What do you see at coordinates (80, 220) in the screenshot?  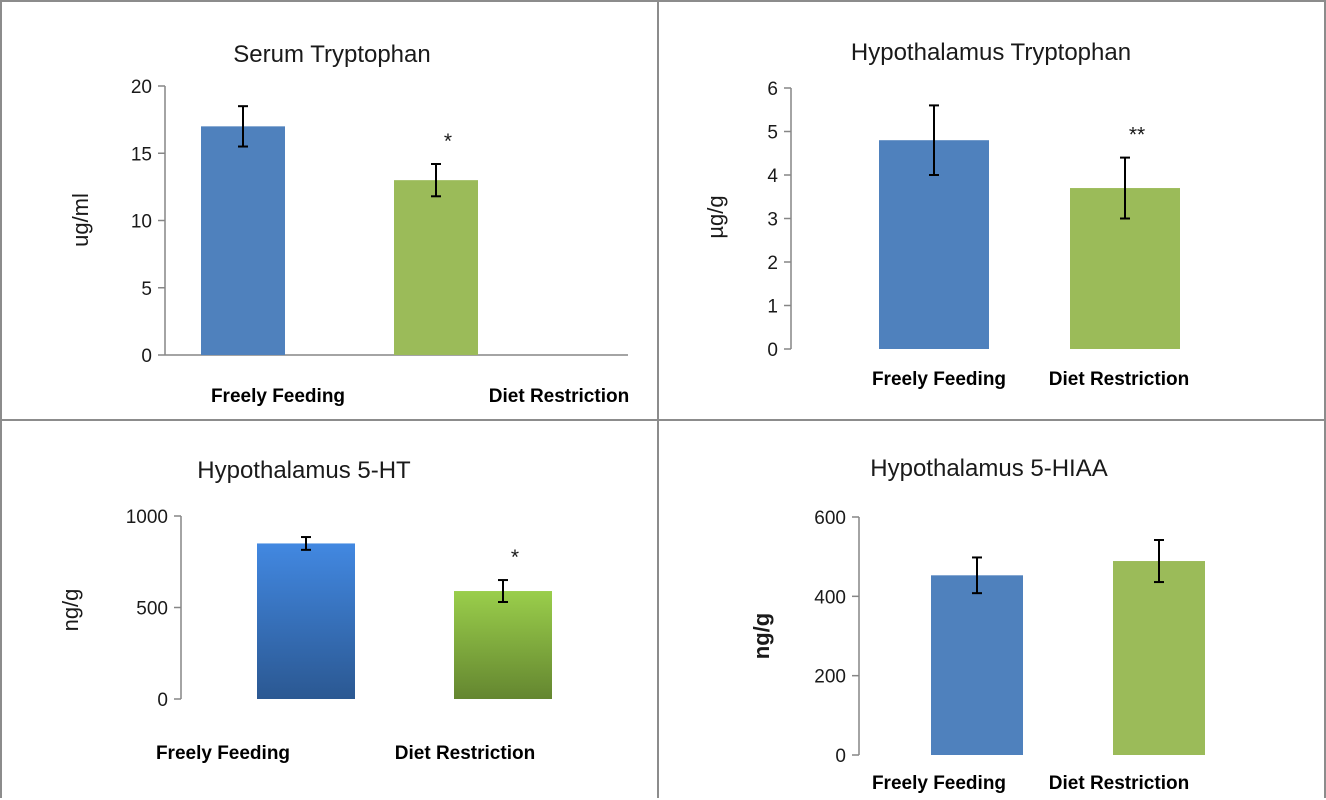 I see `y-axis-label: ug/ml` at bounding box center [80, 220].